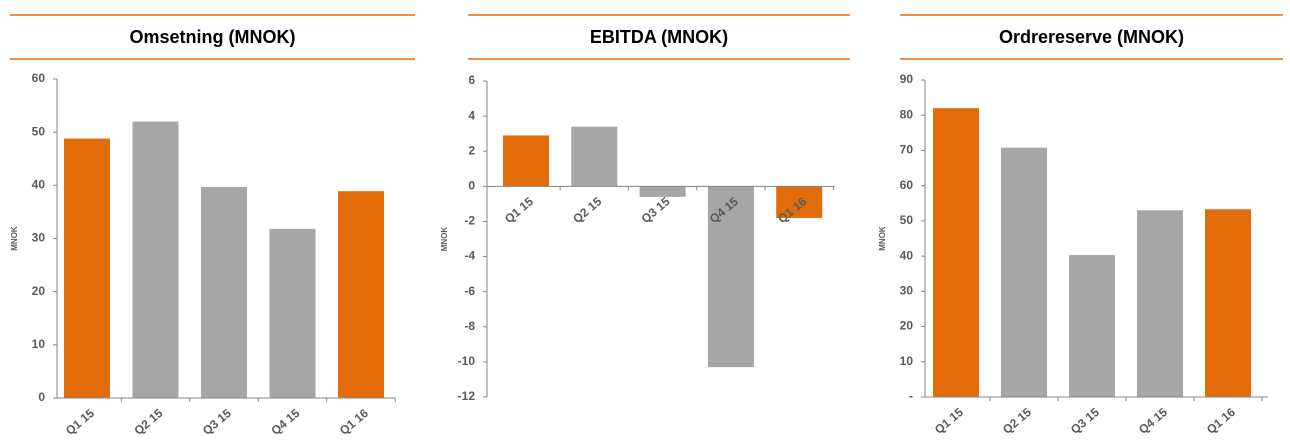 The width and height of the screenshot is (1290, 446). Describe the element at coordinates (469, 256) in the screenshot. I see `y-tick-label: -4` at that location.